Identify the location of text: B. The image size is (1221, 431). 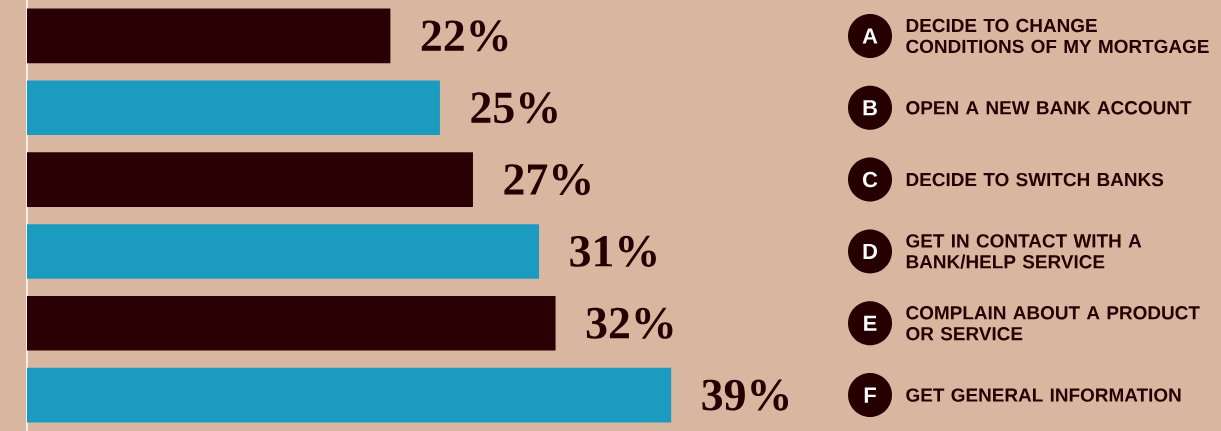
(870, 108).